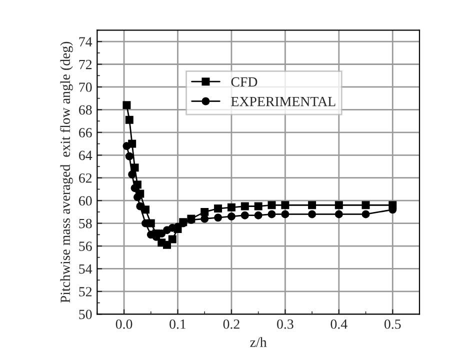 Image resolution: width=474 pixels, height=355 pixels. What do you see at coordinates (85, 87) in the screenshot?
I see `y-tick-label: 70` at bounding box center [85, 87].